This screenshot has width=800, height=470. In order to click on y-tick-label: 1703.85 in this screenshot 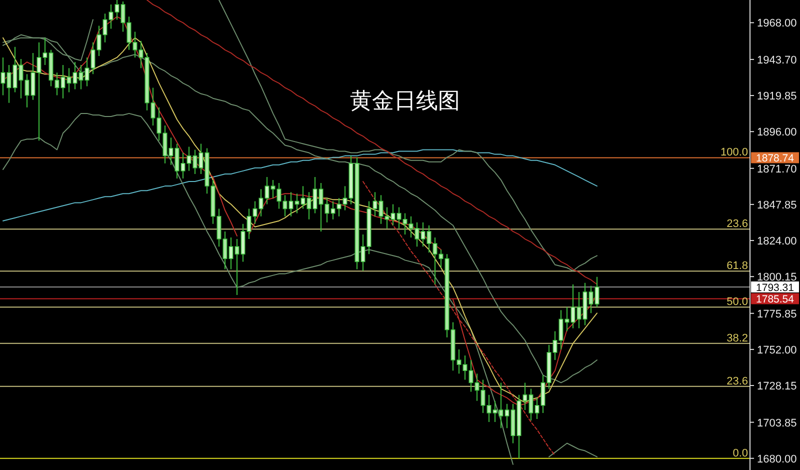, I will do `click(777, 423)`.